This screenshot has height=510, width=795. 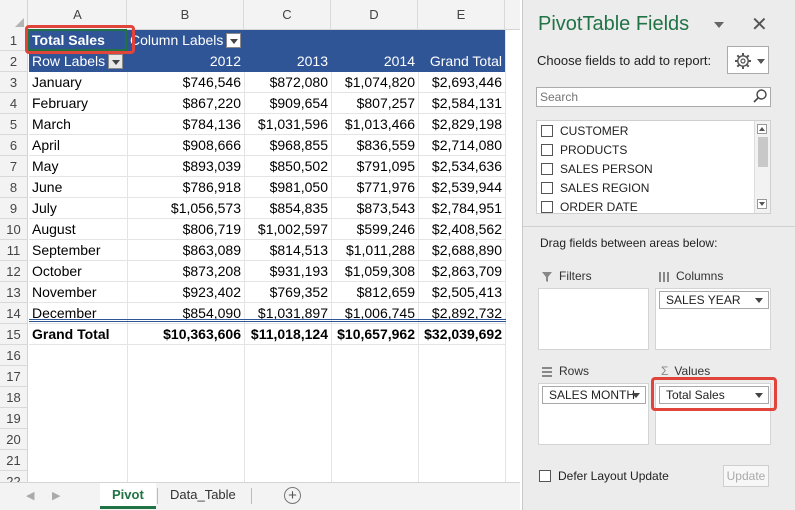 What do you see at coordinates (78, 271) in the screenshot?
I see `month-label-cell: October` at bounding box center [78, 271].